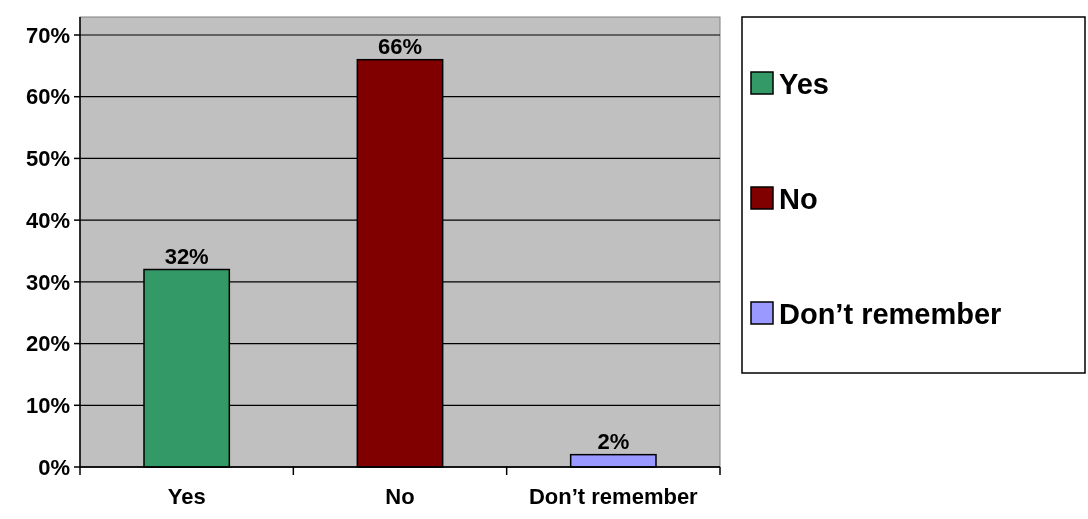 Image resolution: width=1088 pixels, height=519 pixels. I want to click on y-tick-label: 10%, so click(47, 405).